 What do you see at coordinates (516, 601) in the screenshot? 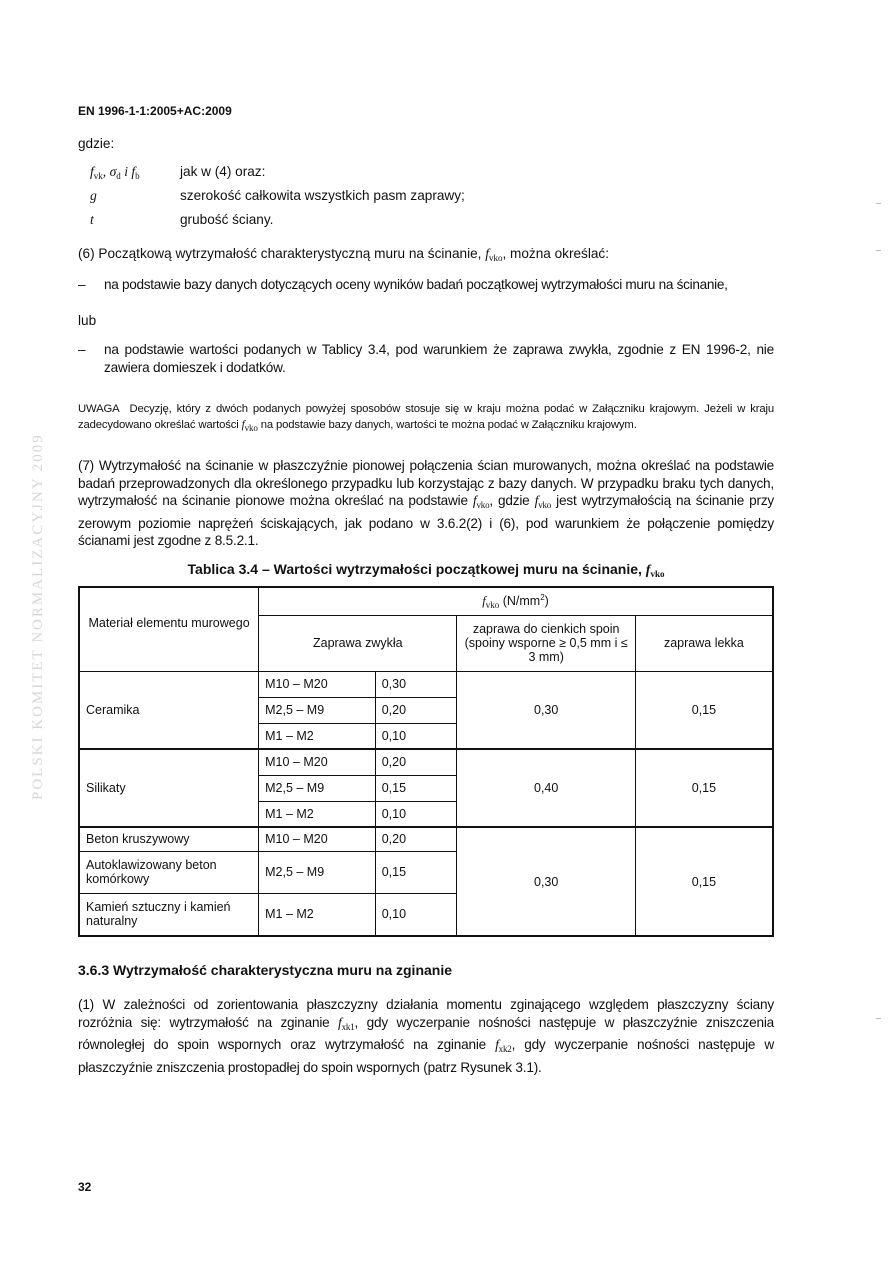
I see `header-fvko: fvko (N/mm2)` at bounding box center [516, 601].